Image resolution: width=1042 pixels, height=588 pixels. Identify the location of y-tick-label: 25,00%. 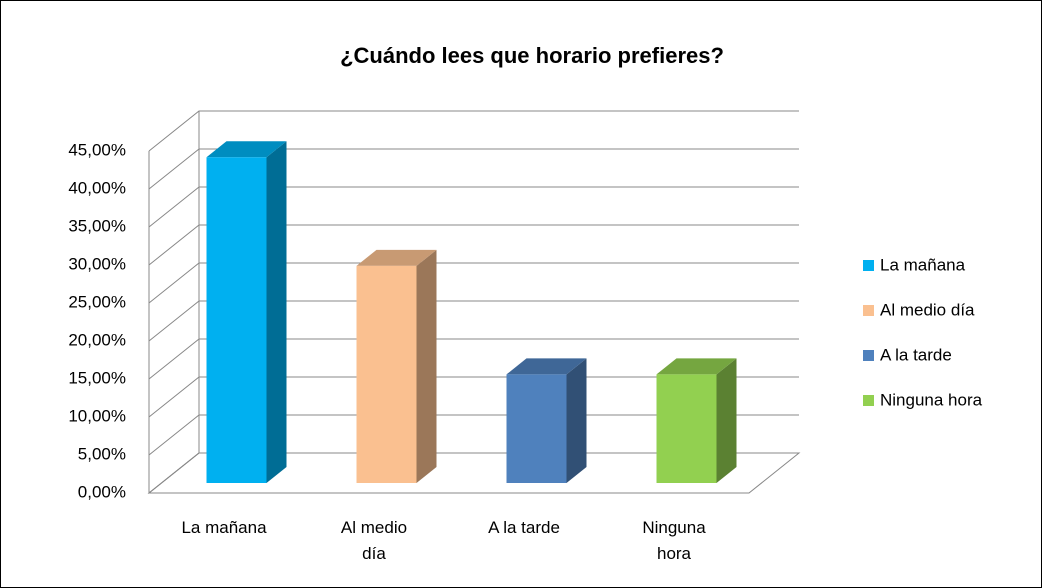
(97, 301).